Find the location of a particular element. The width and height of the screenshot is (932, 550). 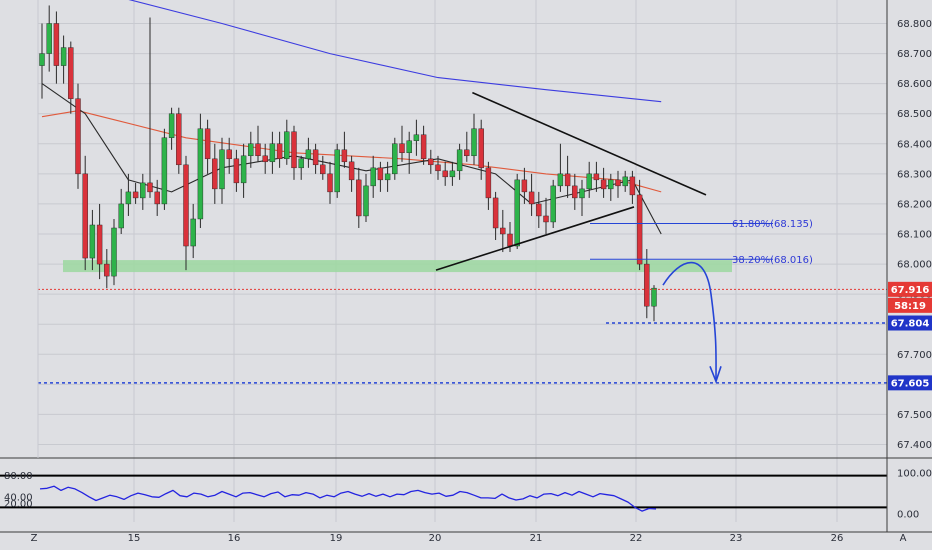

y-tick-label: 68.600 is located at coordinates (914, 84).